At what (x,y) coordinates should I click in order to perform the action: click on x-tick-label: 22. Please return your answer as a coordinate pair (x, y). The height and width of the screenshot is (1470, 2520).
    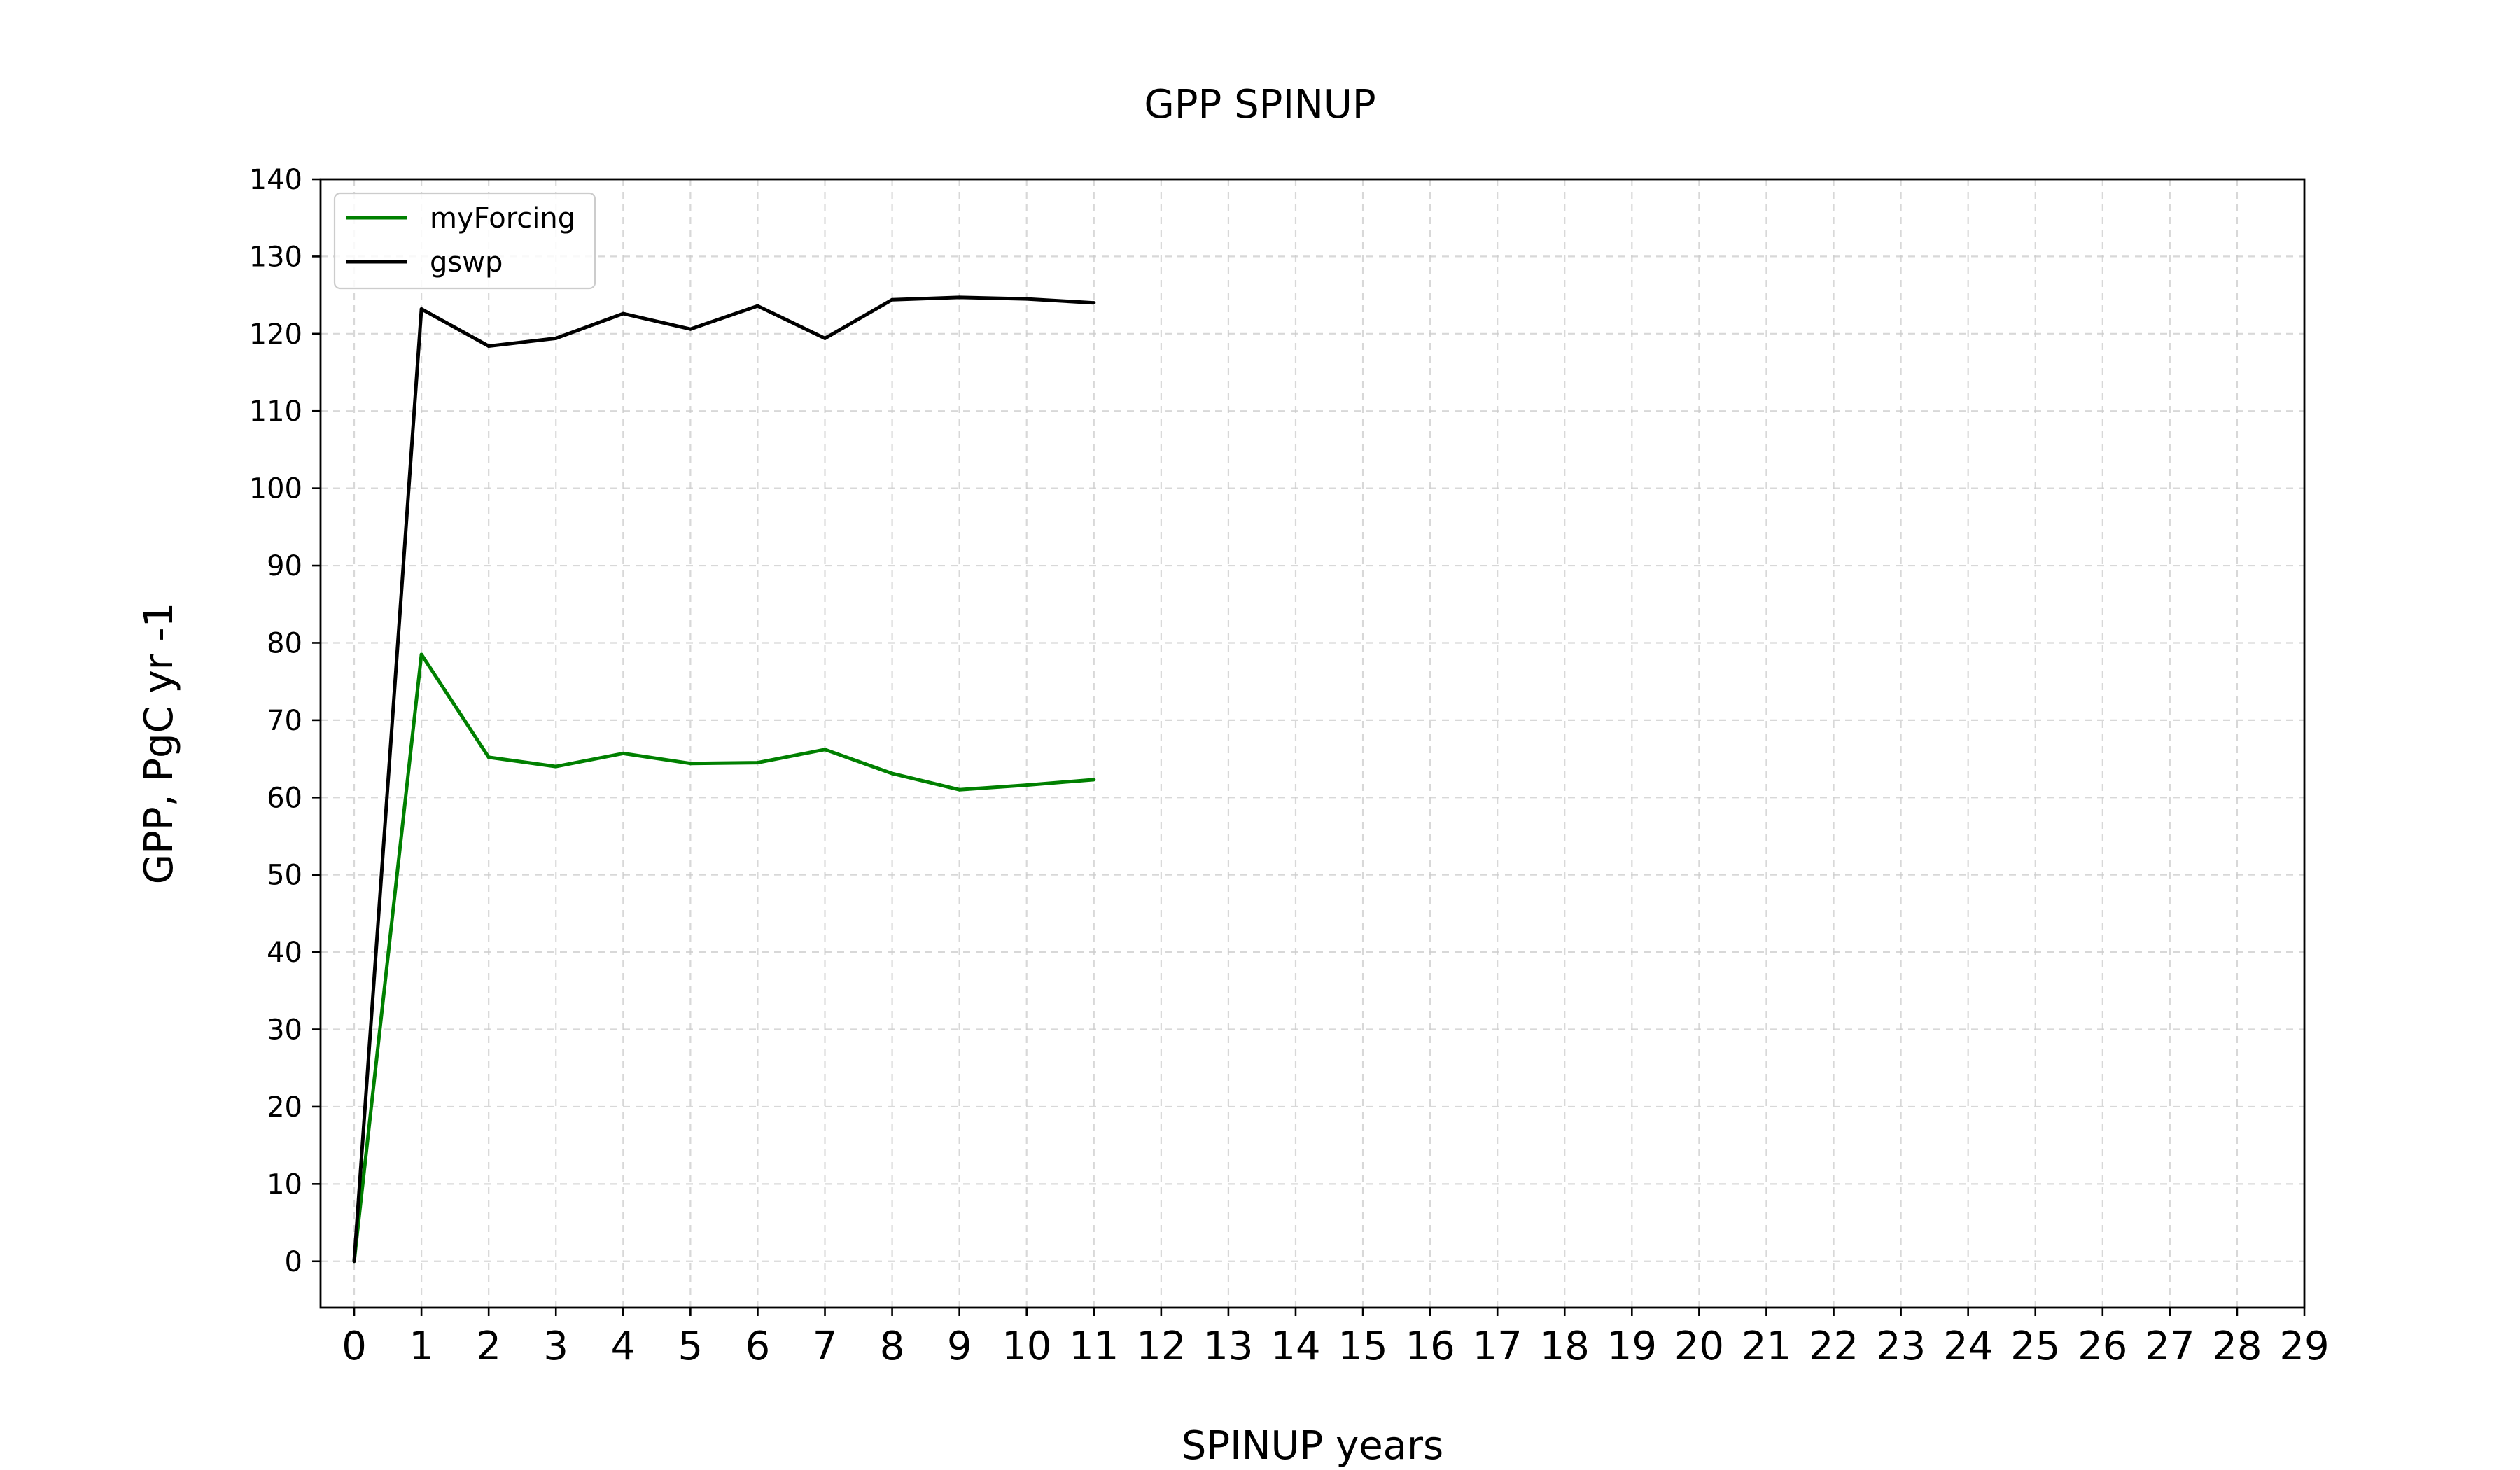
    Looking at the image, I should click on (1833, 1346).